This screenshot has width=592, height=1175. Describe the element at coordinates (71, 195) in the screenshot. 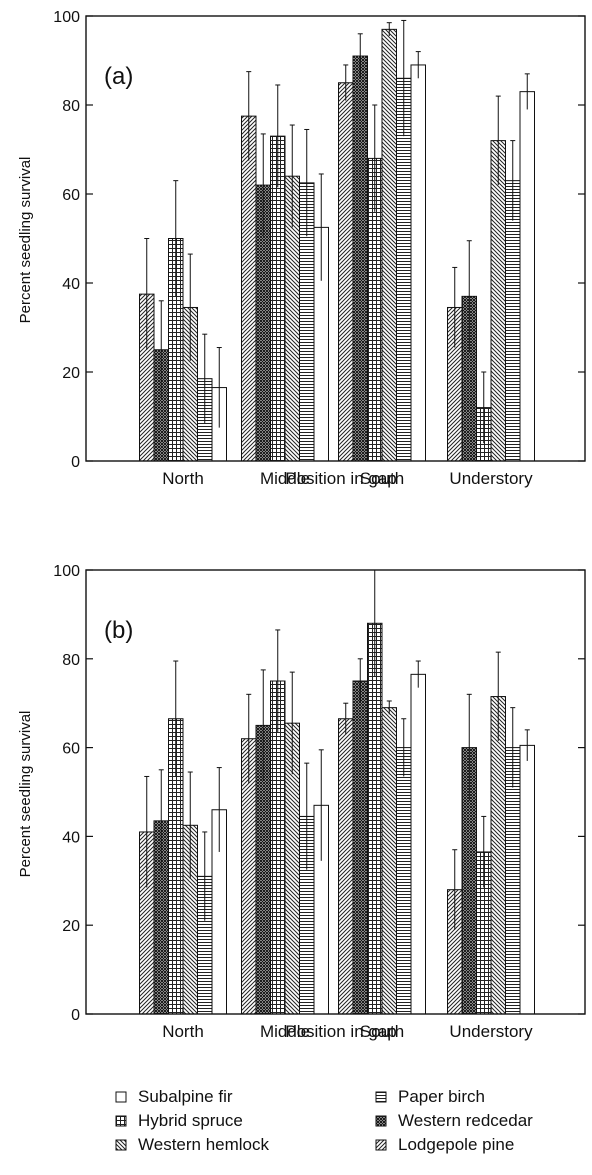

I see `y-tick-label-a-60: 60` at that location.